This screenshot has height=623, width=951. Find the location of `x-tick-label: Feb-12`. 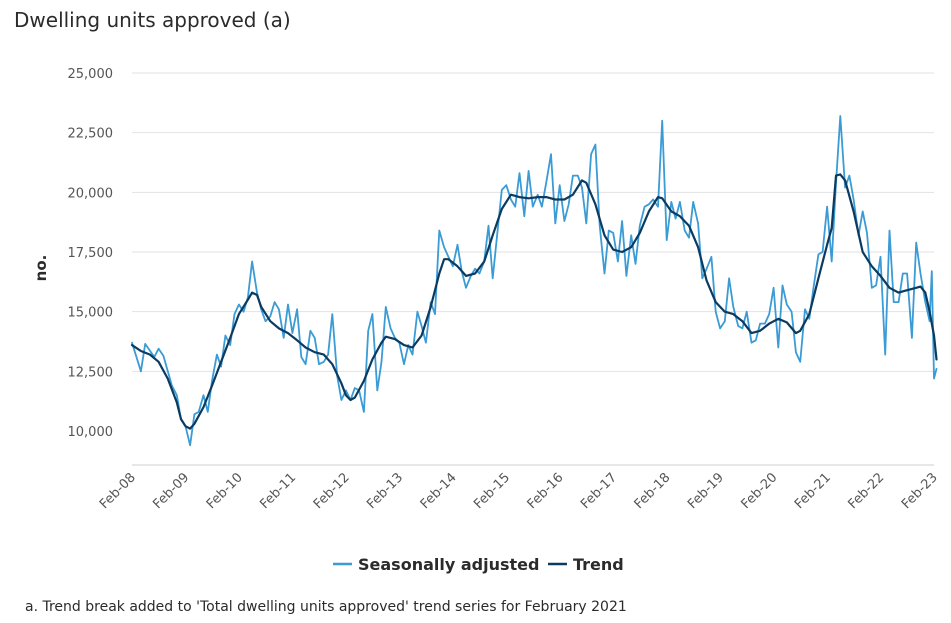

x-tick-label: Feb-12 is located at coordinates (332, 491).